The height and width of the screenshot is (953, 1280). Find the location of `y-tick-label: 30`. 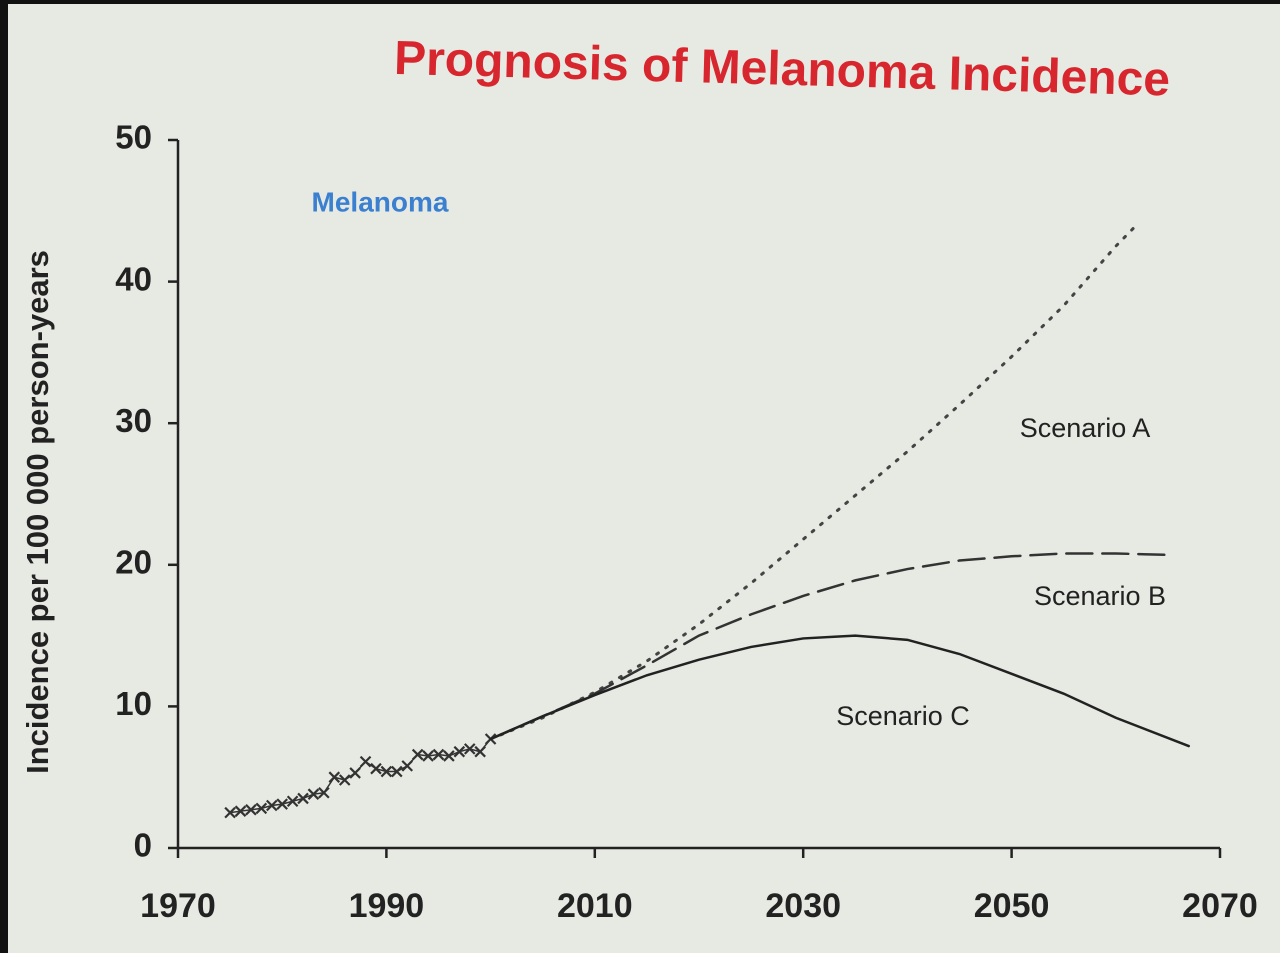

y-tick-label: 30 is located at coordinates (133, 420).